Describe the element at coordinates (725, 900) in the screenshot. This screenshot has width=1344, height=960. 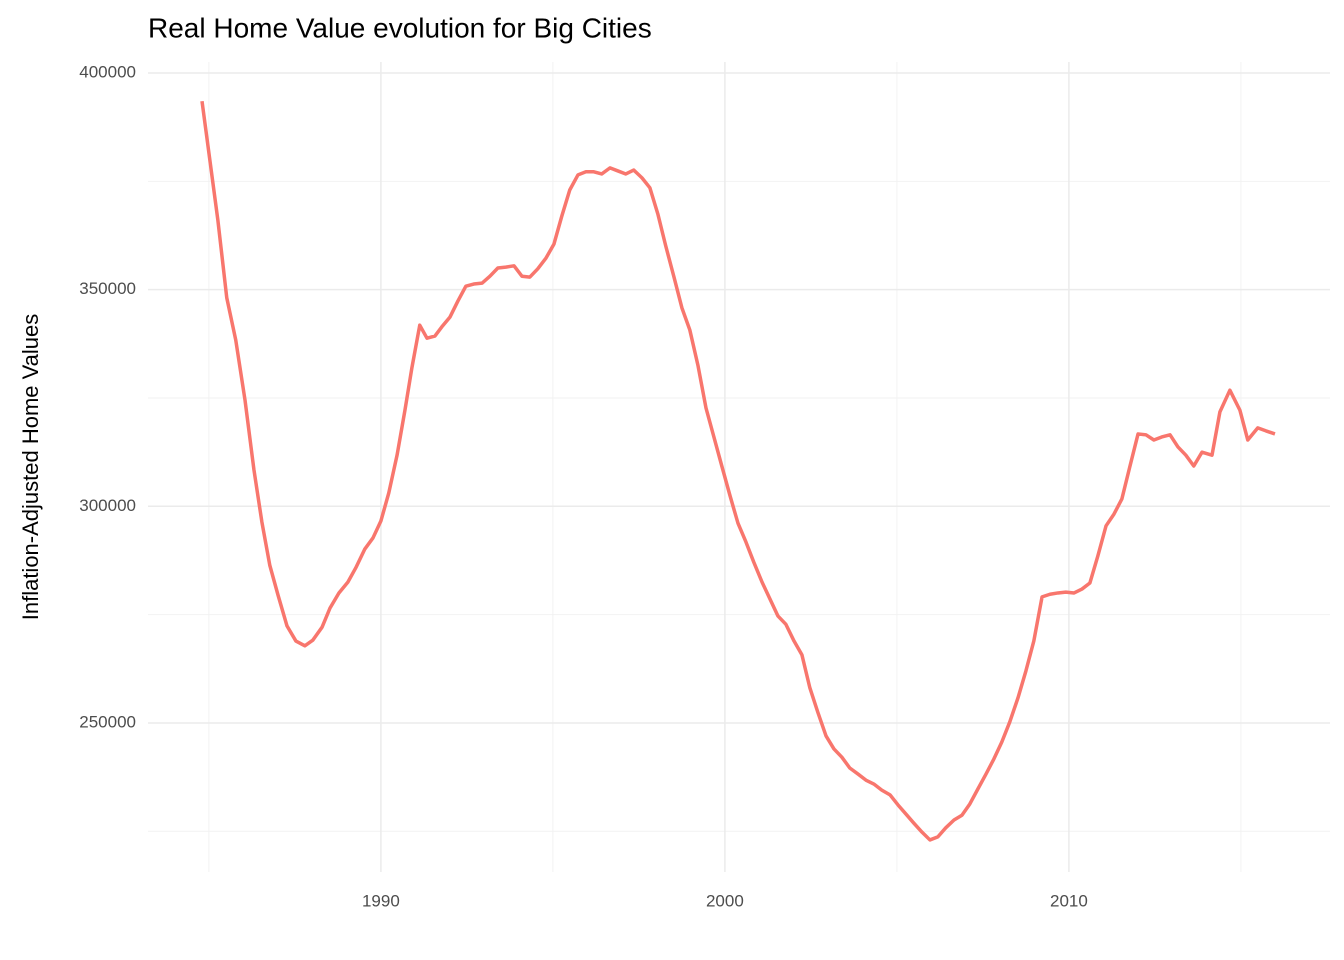
I see `x-tick-label: 2000` at that location.